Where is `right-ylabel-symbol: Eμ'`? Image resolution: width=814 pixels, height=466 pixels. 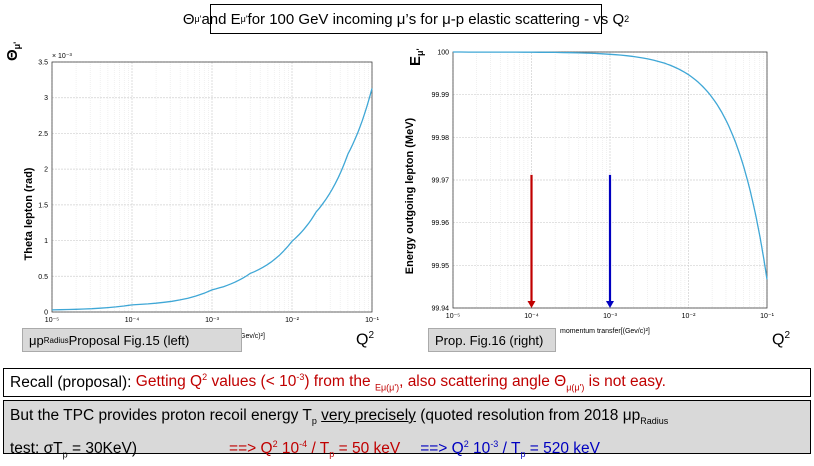
right-ylabel-symbol: Eμ' is located at coordinates (416, 57).